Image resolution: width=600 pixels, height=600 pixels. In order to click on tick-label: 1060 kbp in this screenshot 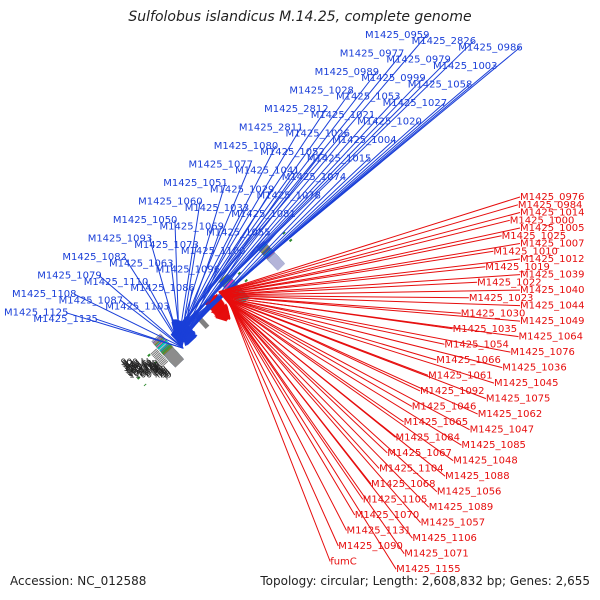, I will do `click(148, 373)`.